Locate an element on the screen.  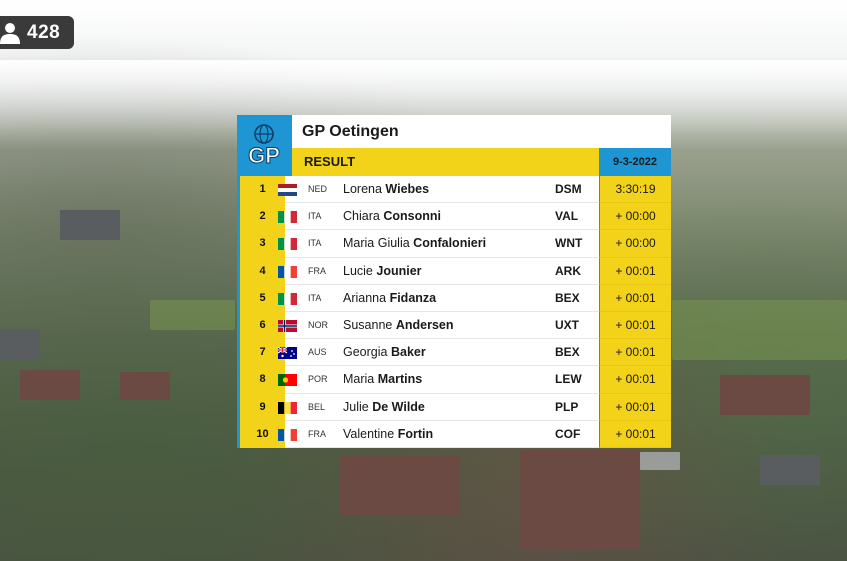
row-body: NOR Susanne Andersen UXT is located at coordinates (438, 325).